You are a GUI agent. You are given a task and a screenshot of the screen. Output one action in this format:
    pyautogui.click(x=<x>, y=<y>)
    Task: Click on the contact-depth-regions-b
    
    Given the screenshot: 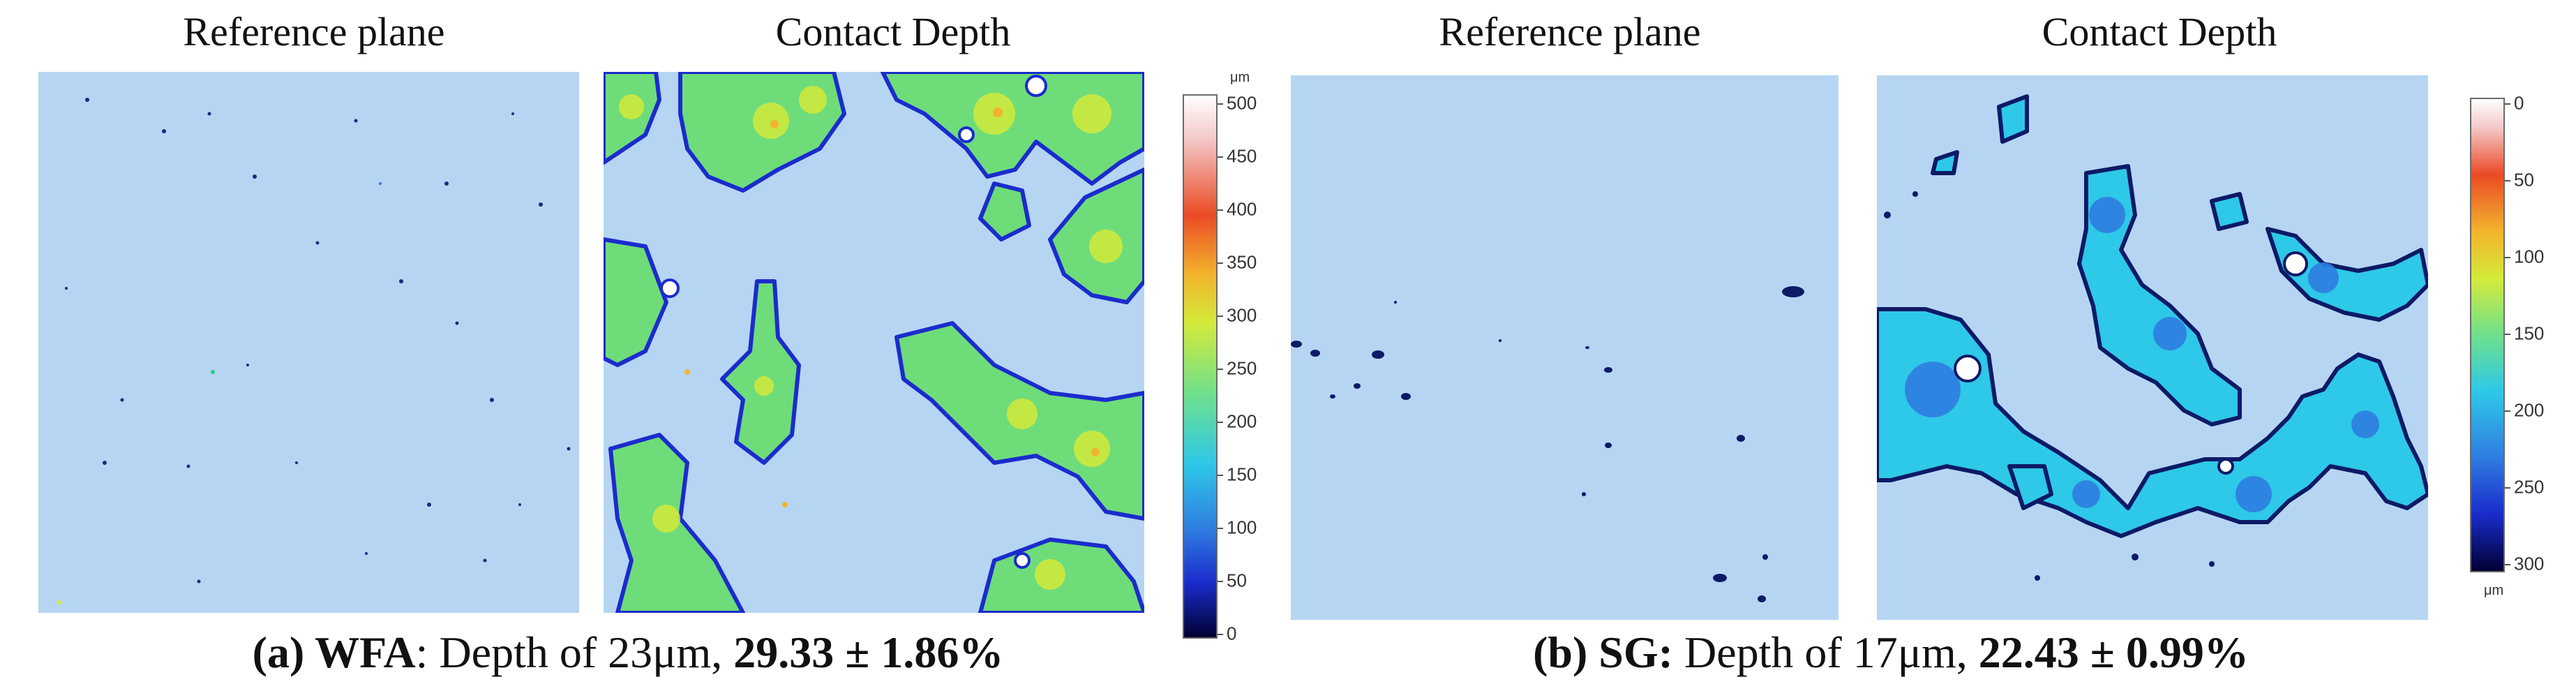 What is the action you would take?
    pyautogui.click(x=2152, y=337)
    